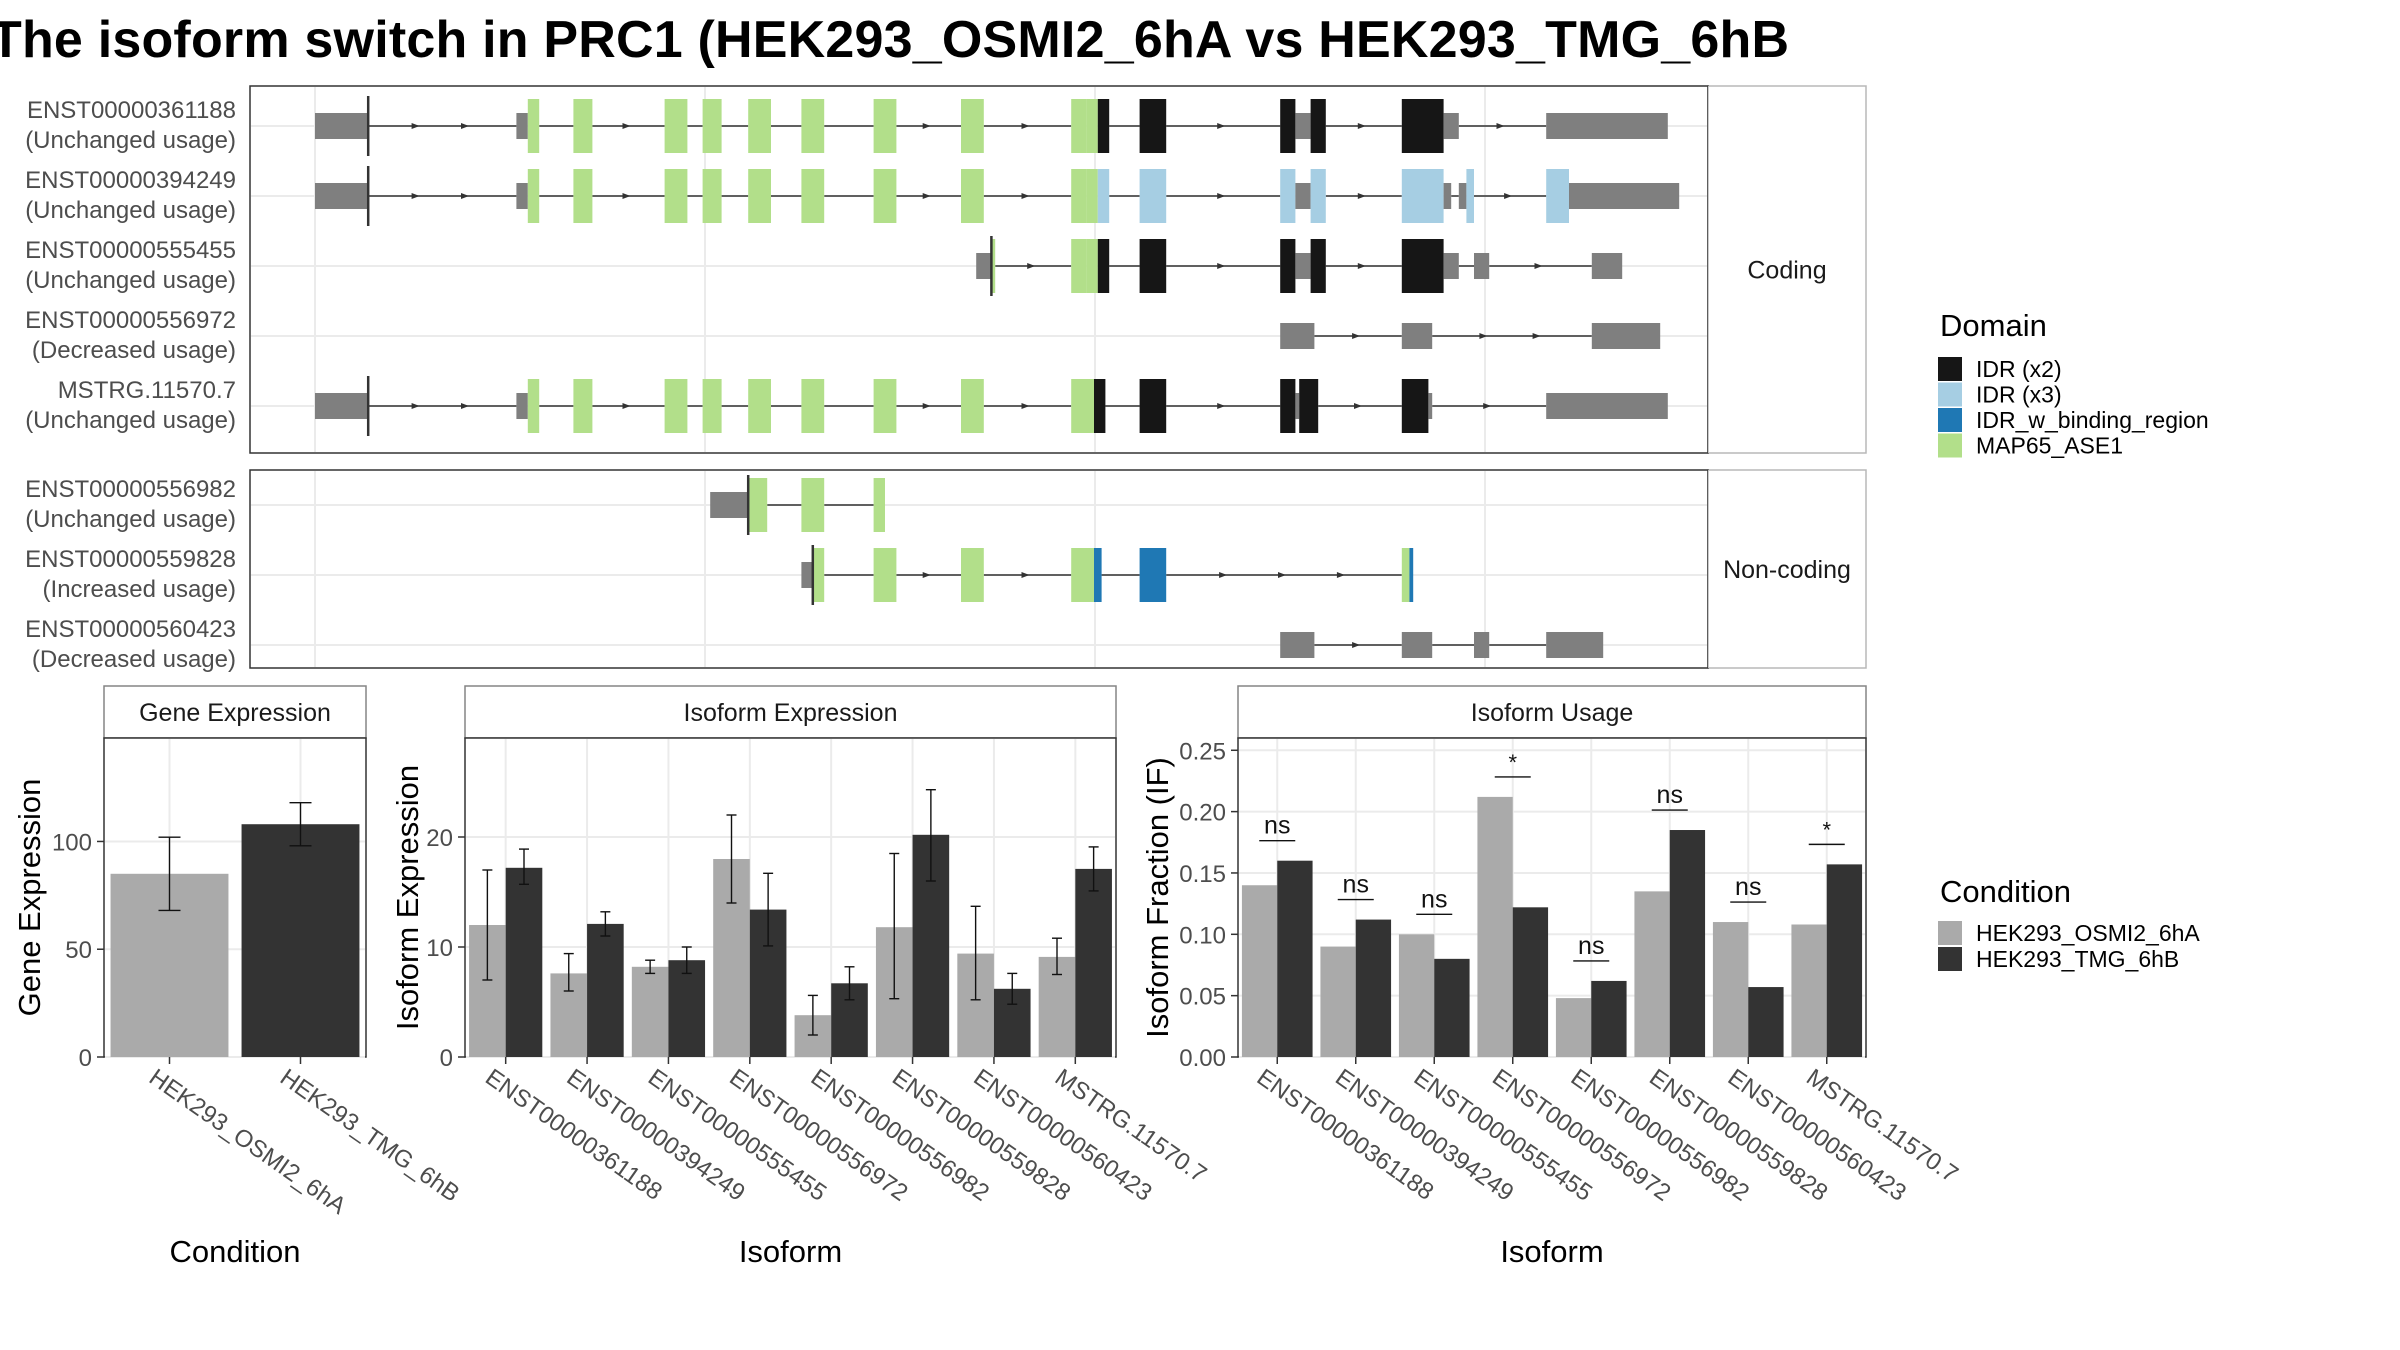 The image size is (2400, 1350). Describe the element at coordinates (1202, 935) in the screenshot. I see `y-tick-label: 0.10` at that location.